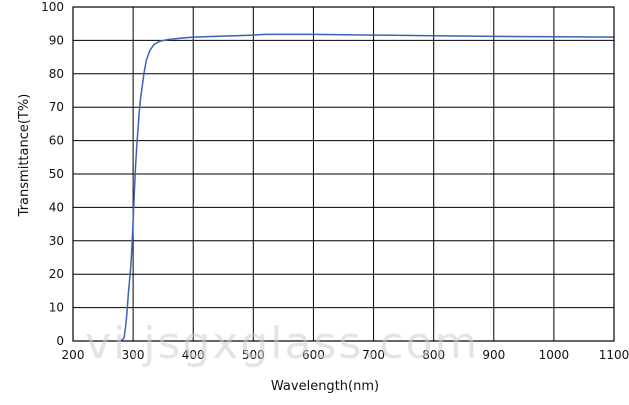 The height and width of the screenshot is (405, 629). What do you see at coordinates (56, 141) in the screenshot?
I see `y-tick-label: 60` at bounding box center [56, 141].